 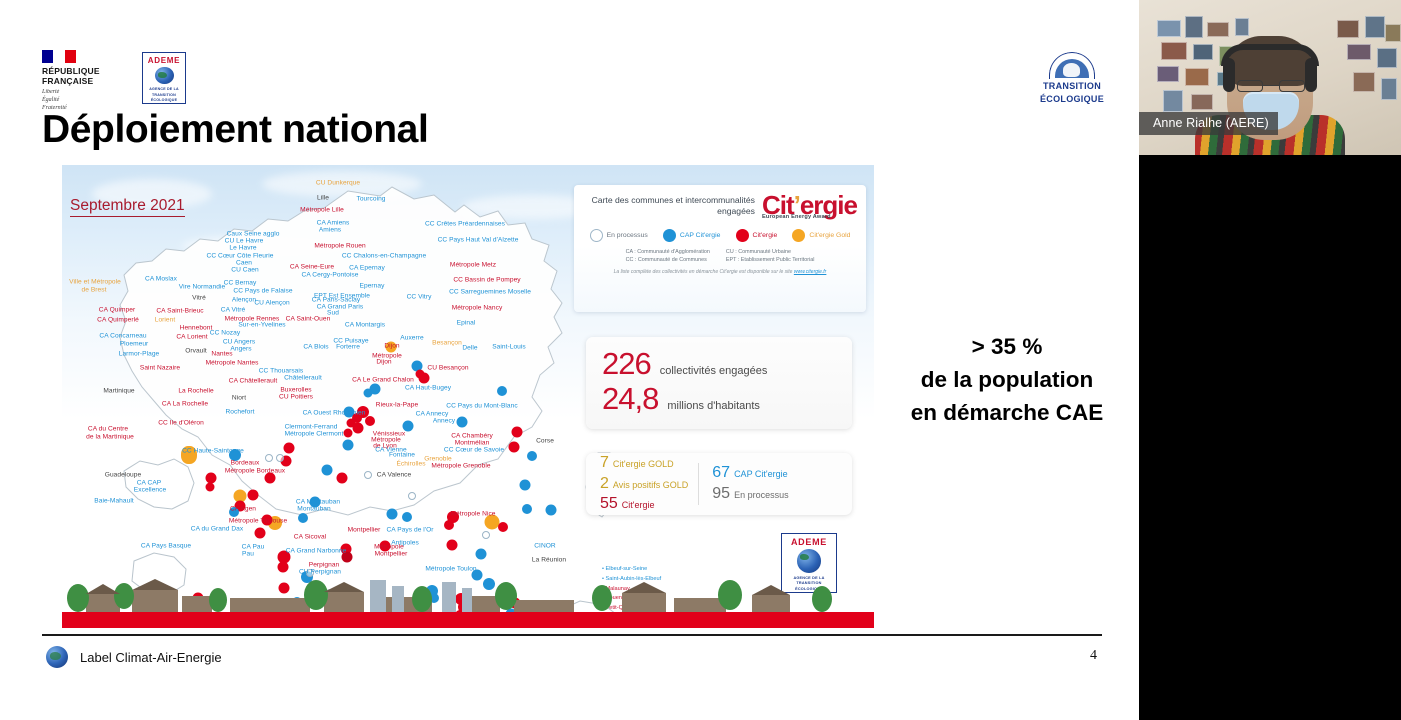 What do you see at coordinates (134, 344) in the screenshot?
I see `map-label: Ploemeur` at bounding box center [134, 344].